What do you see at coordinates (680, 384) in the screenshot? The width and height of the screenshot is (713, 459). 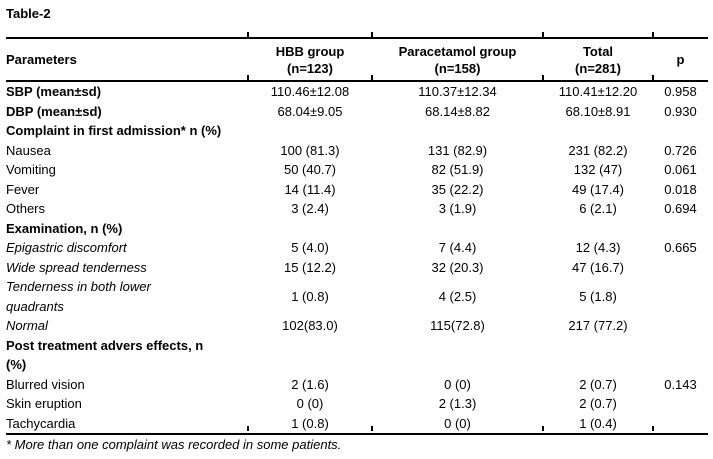 I see `p-cell: 0.143` at bounding box center [680, 384].